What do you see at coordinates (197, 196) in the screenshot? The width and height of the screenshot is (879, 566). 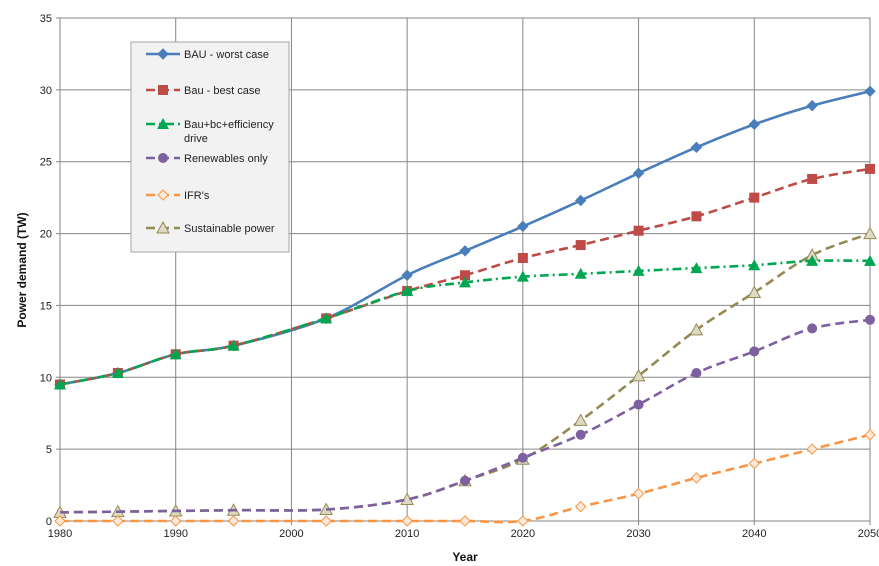 I see `legend-label: IFR's` at bounding box center [197, 196].